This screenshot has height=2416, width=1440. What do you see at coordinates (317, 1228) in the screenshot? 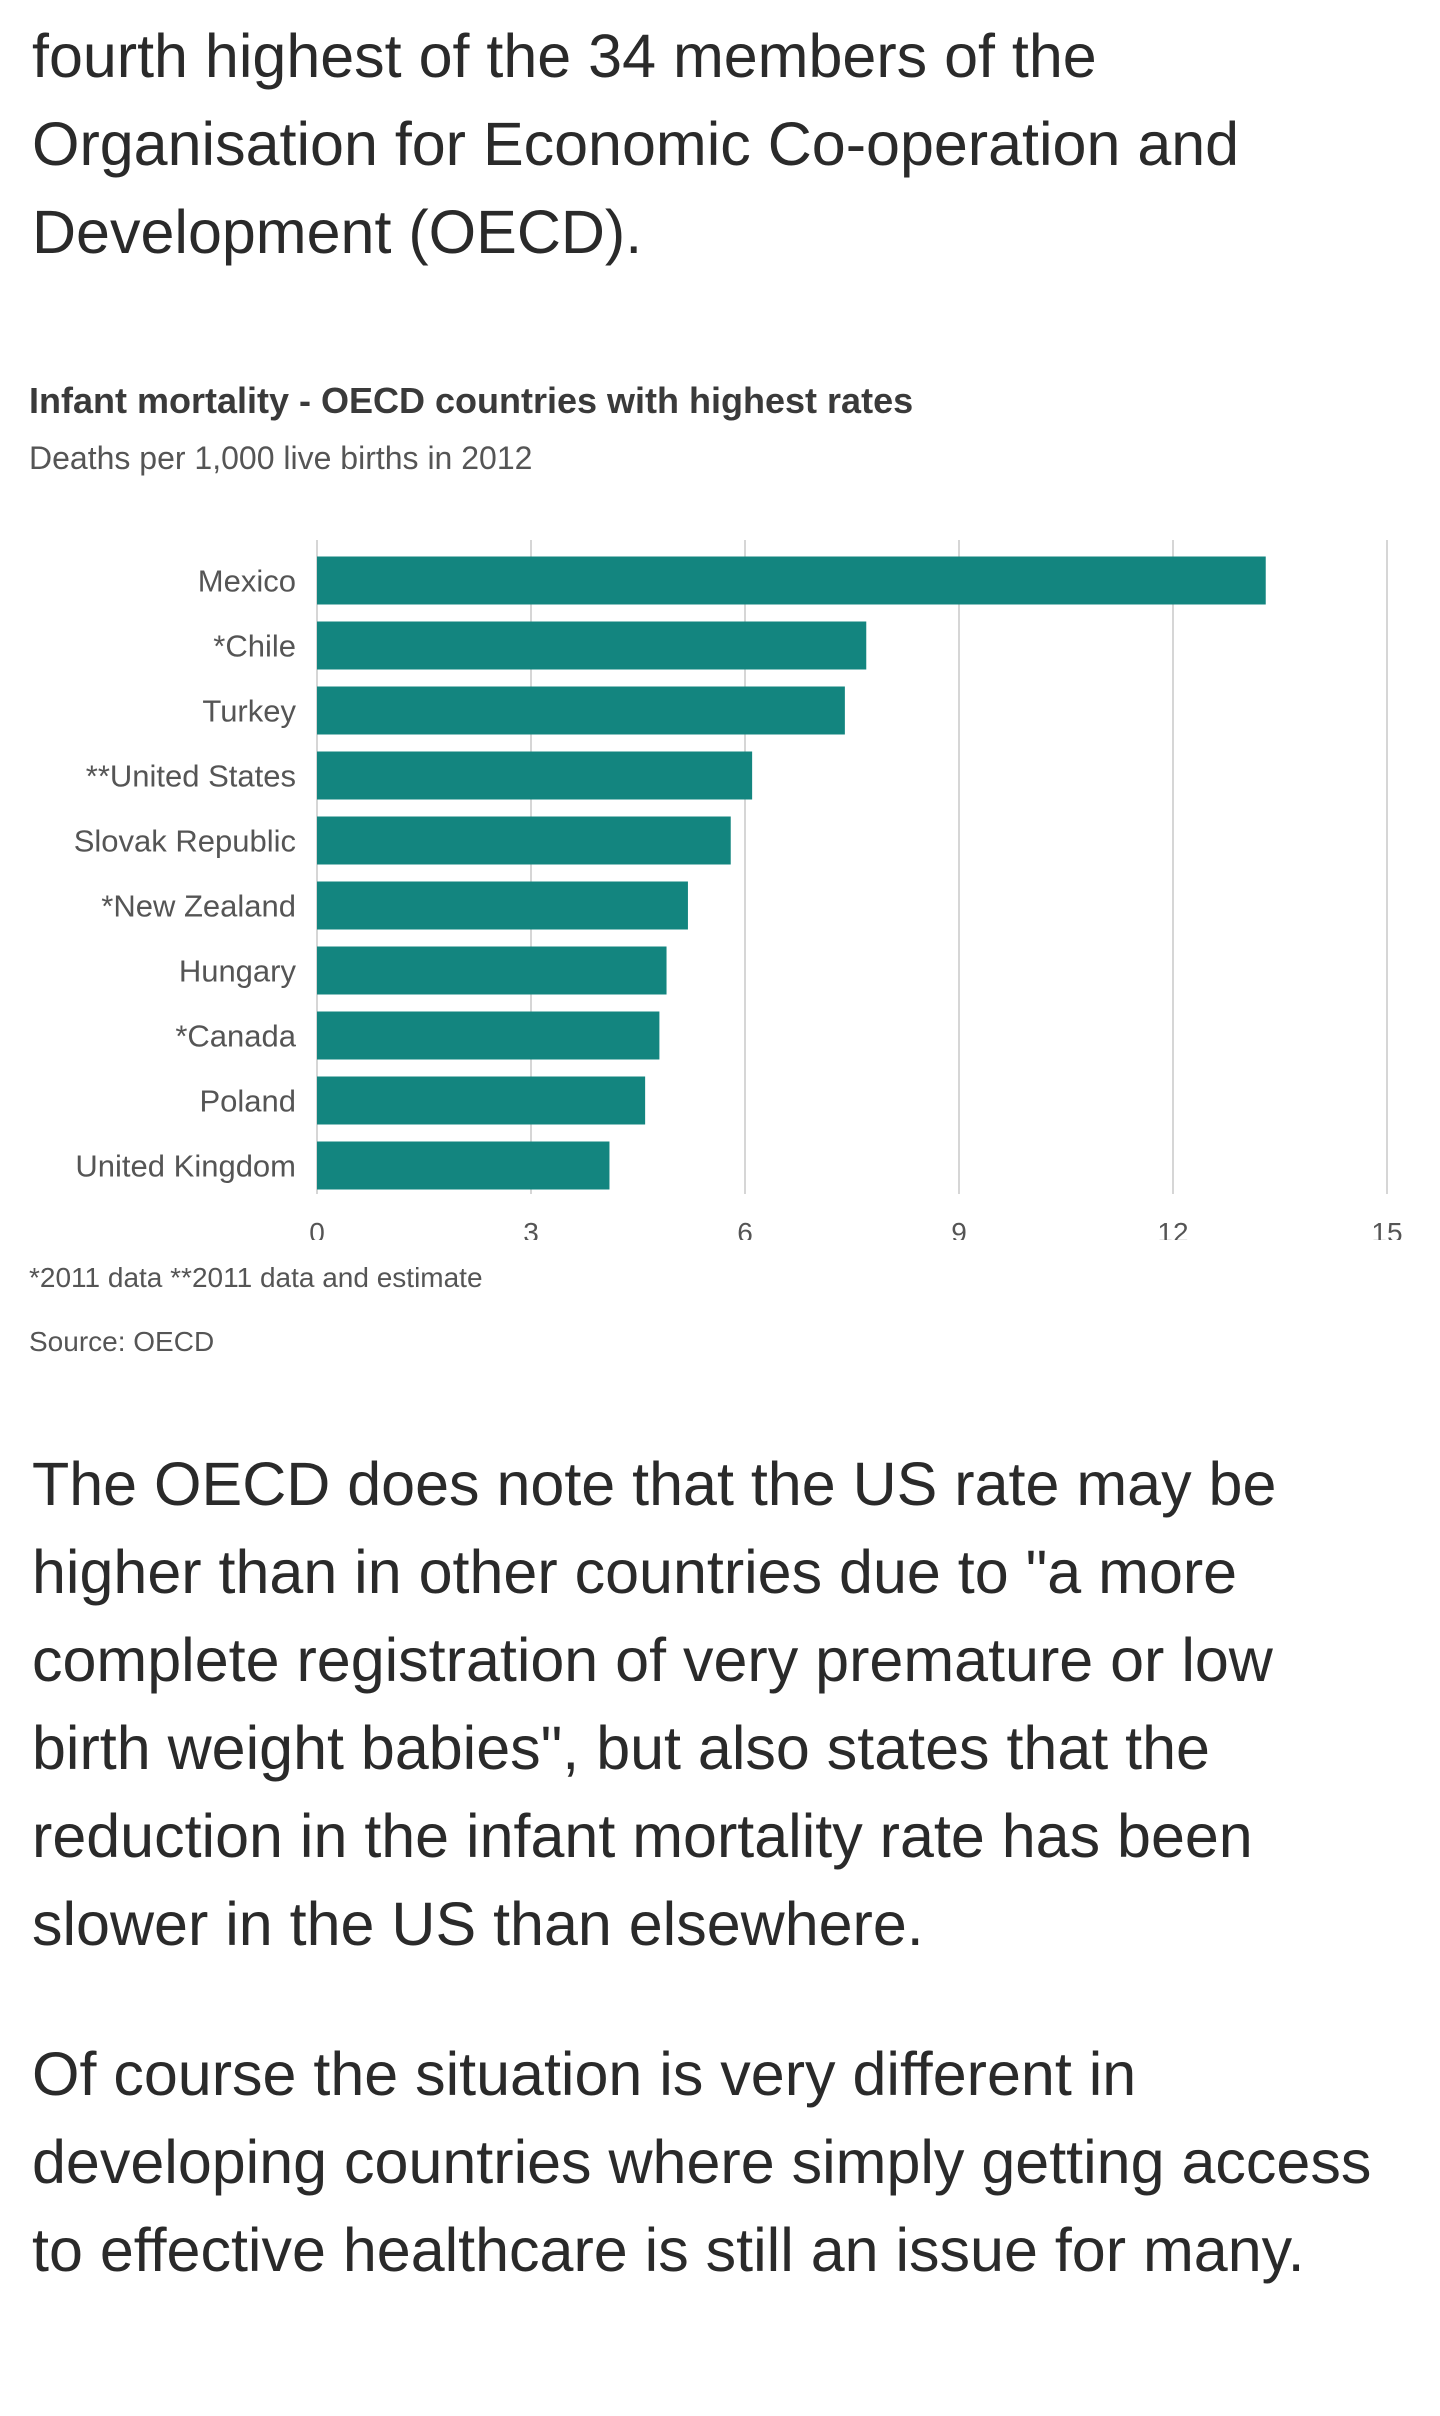
I see `x-tick-label: 0` at bounding box center [317, 1228].